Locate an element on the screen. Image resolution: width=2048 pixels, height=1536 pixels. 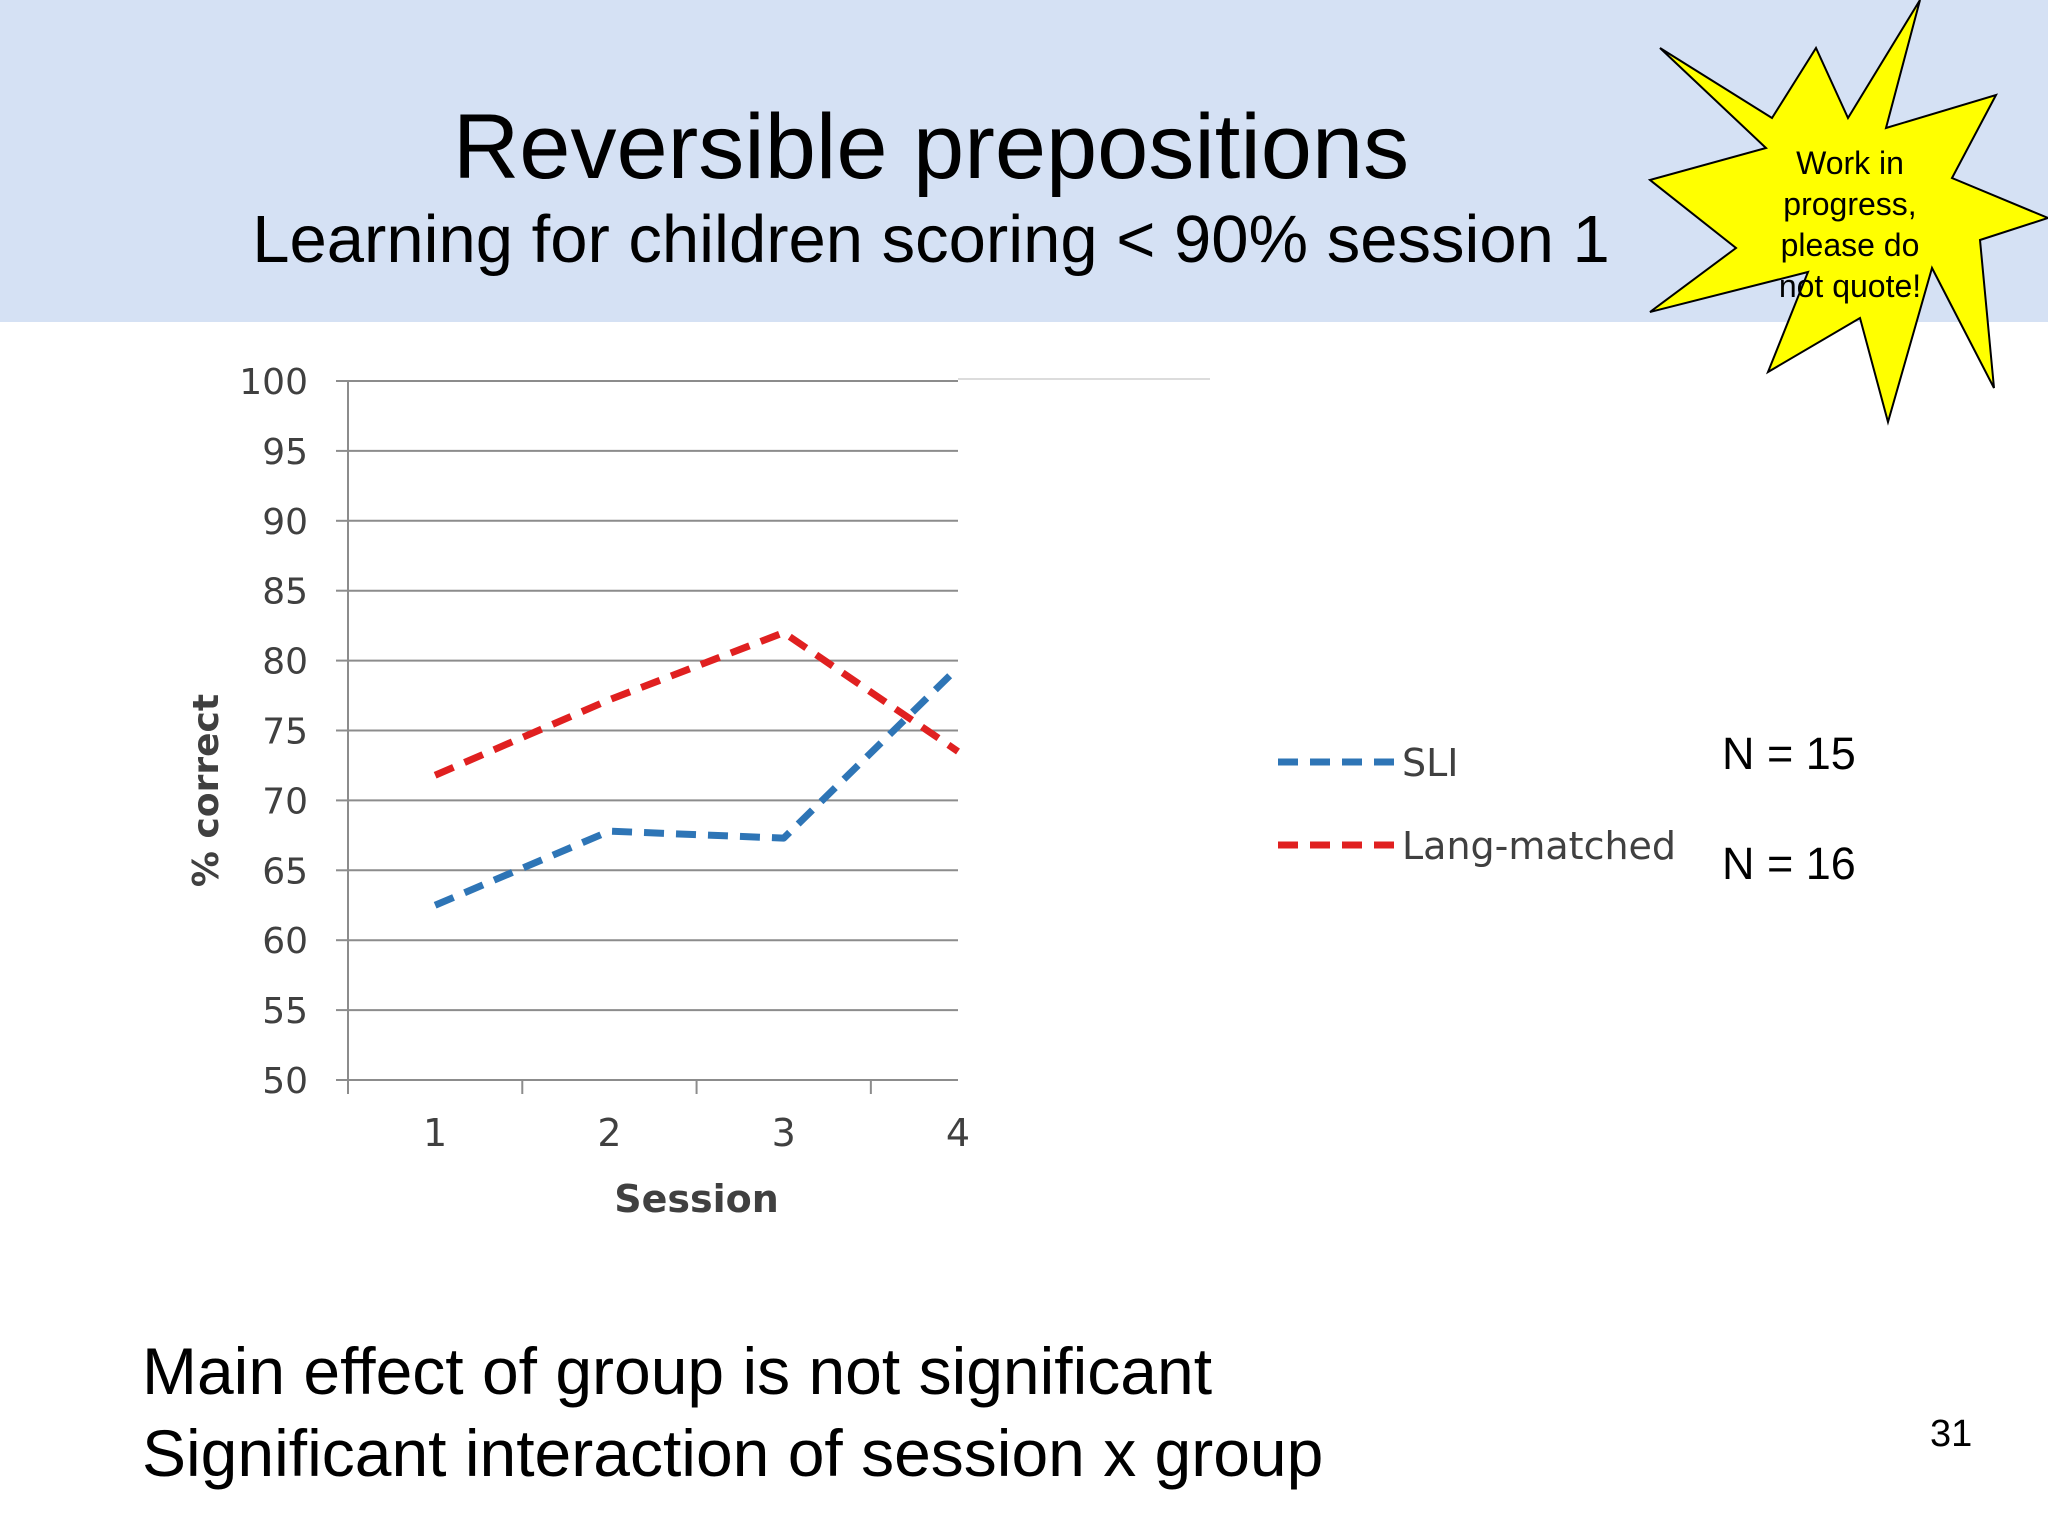
callout-line: please do is located at coordinates (1850, 245).